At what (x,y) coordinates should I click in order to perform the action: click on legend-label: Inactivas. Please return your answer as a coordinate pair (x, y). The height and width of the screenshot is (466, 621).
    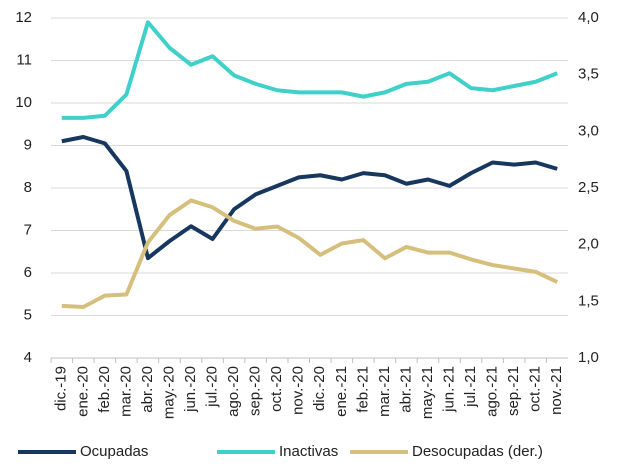
    Looking at the image, I should click on (308, 451).